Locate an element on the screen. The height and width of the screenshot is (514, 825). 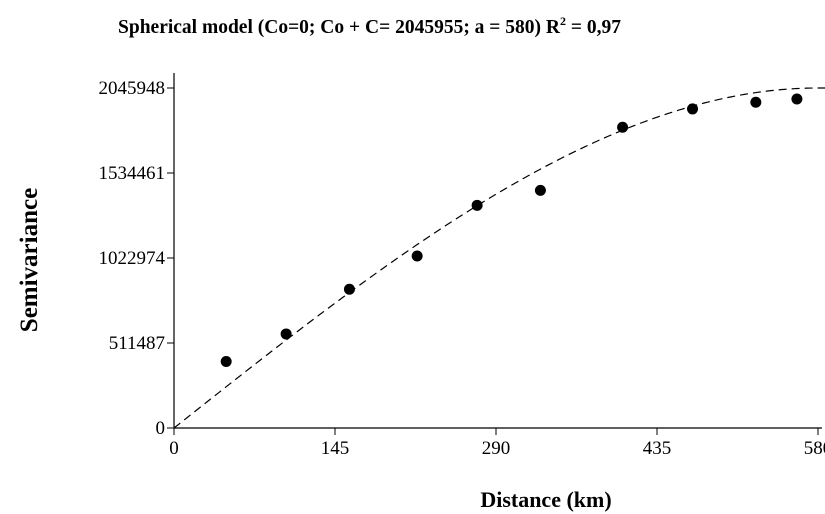
x-tick-label: 0 is located at coordinates (174, 448).